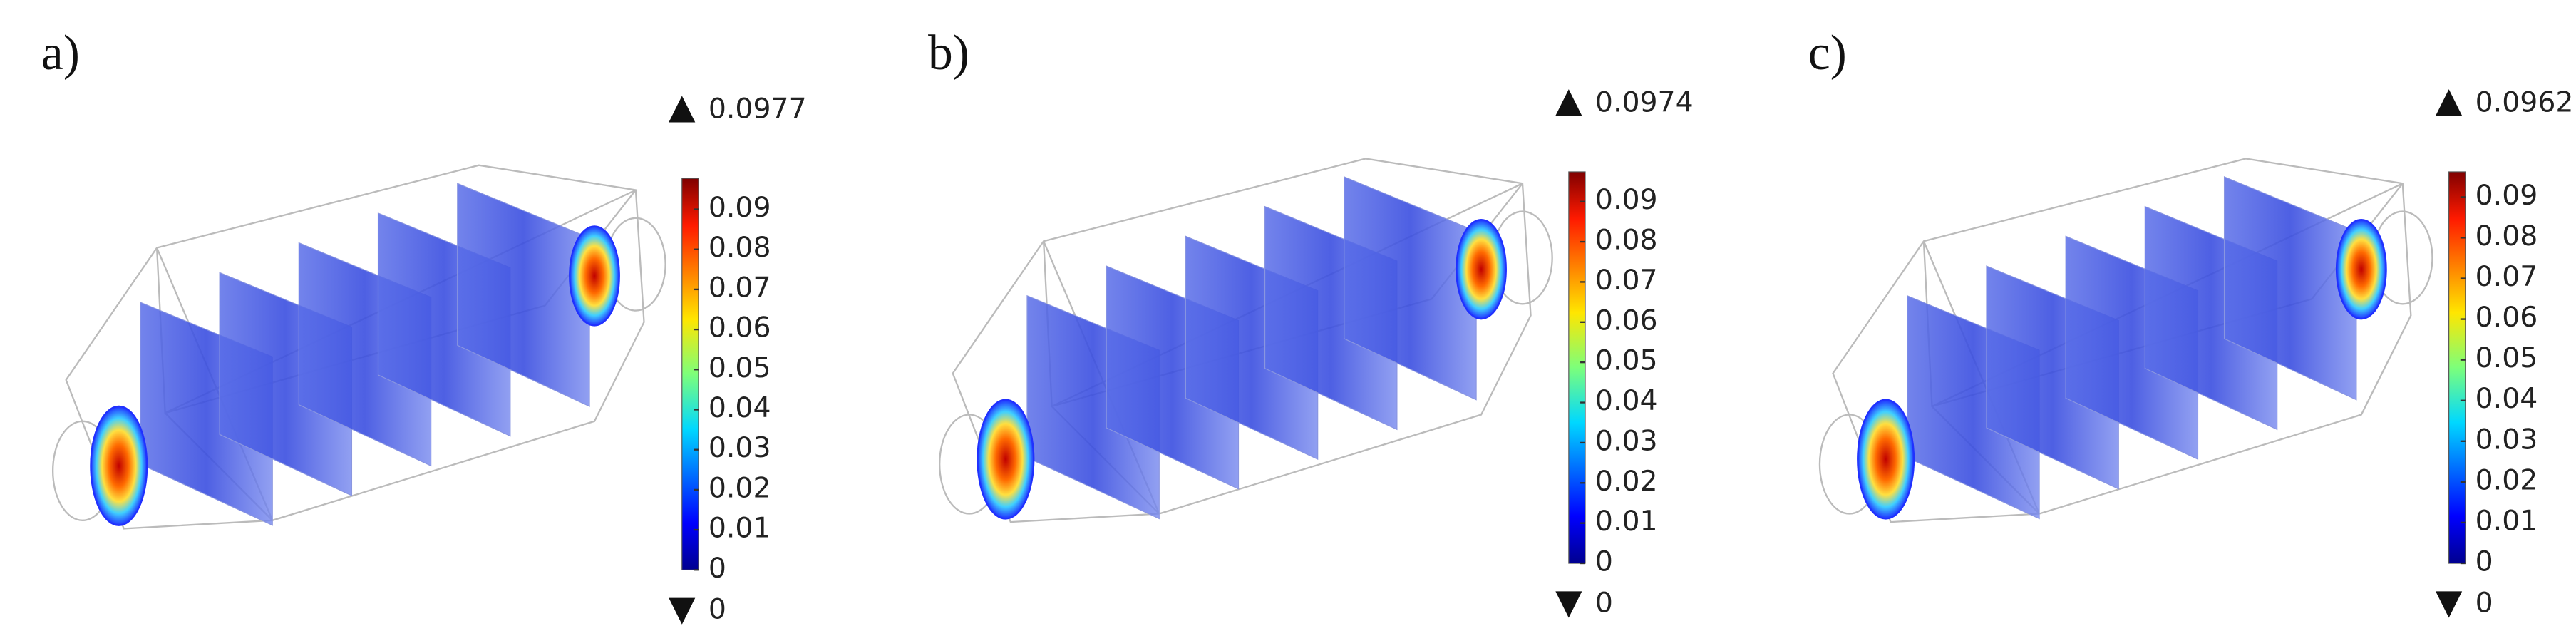 This screenshot has width=2576, height=636. Describe the element at coordinates (948, 53) in the screenshot. I see `panel-label: b)` at that location.